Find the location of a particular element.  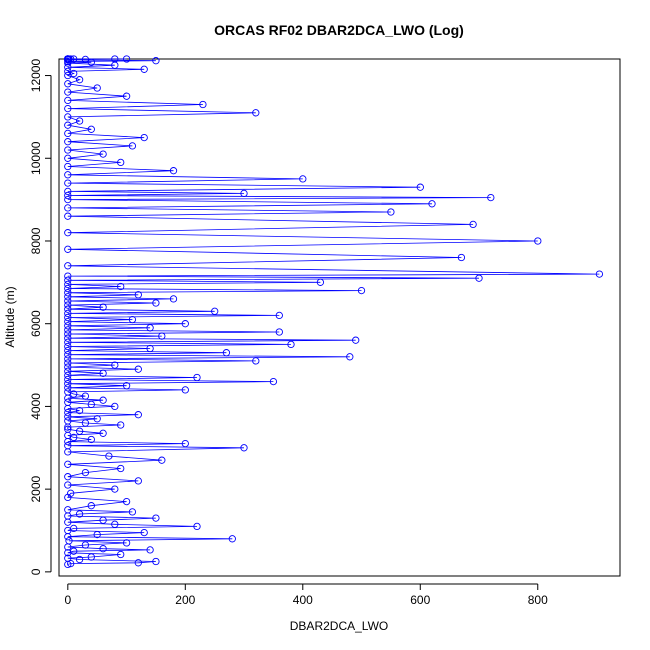

chart-title: ORCAS RF02 DBAR2DCA_LWO (Log) is located at coordinates (339, 30).